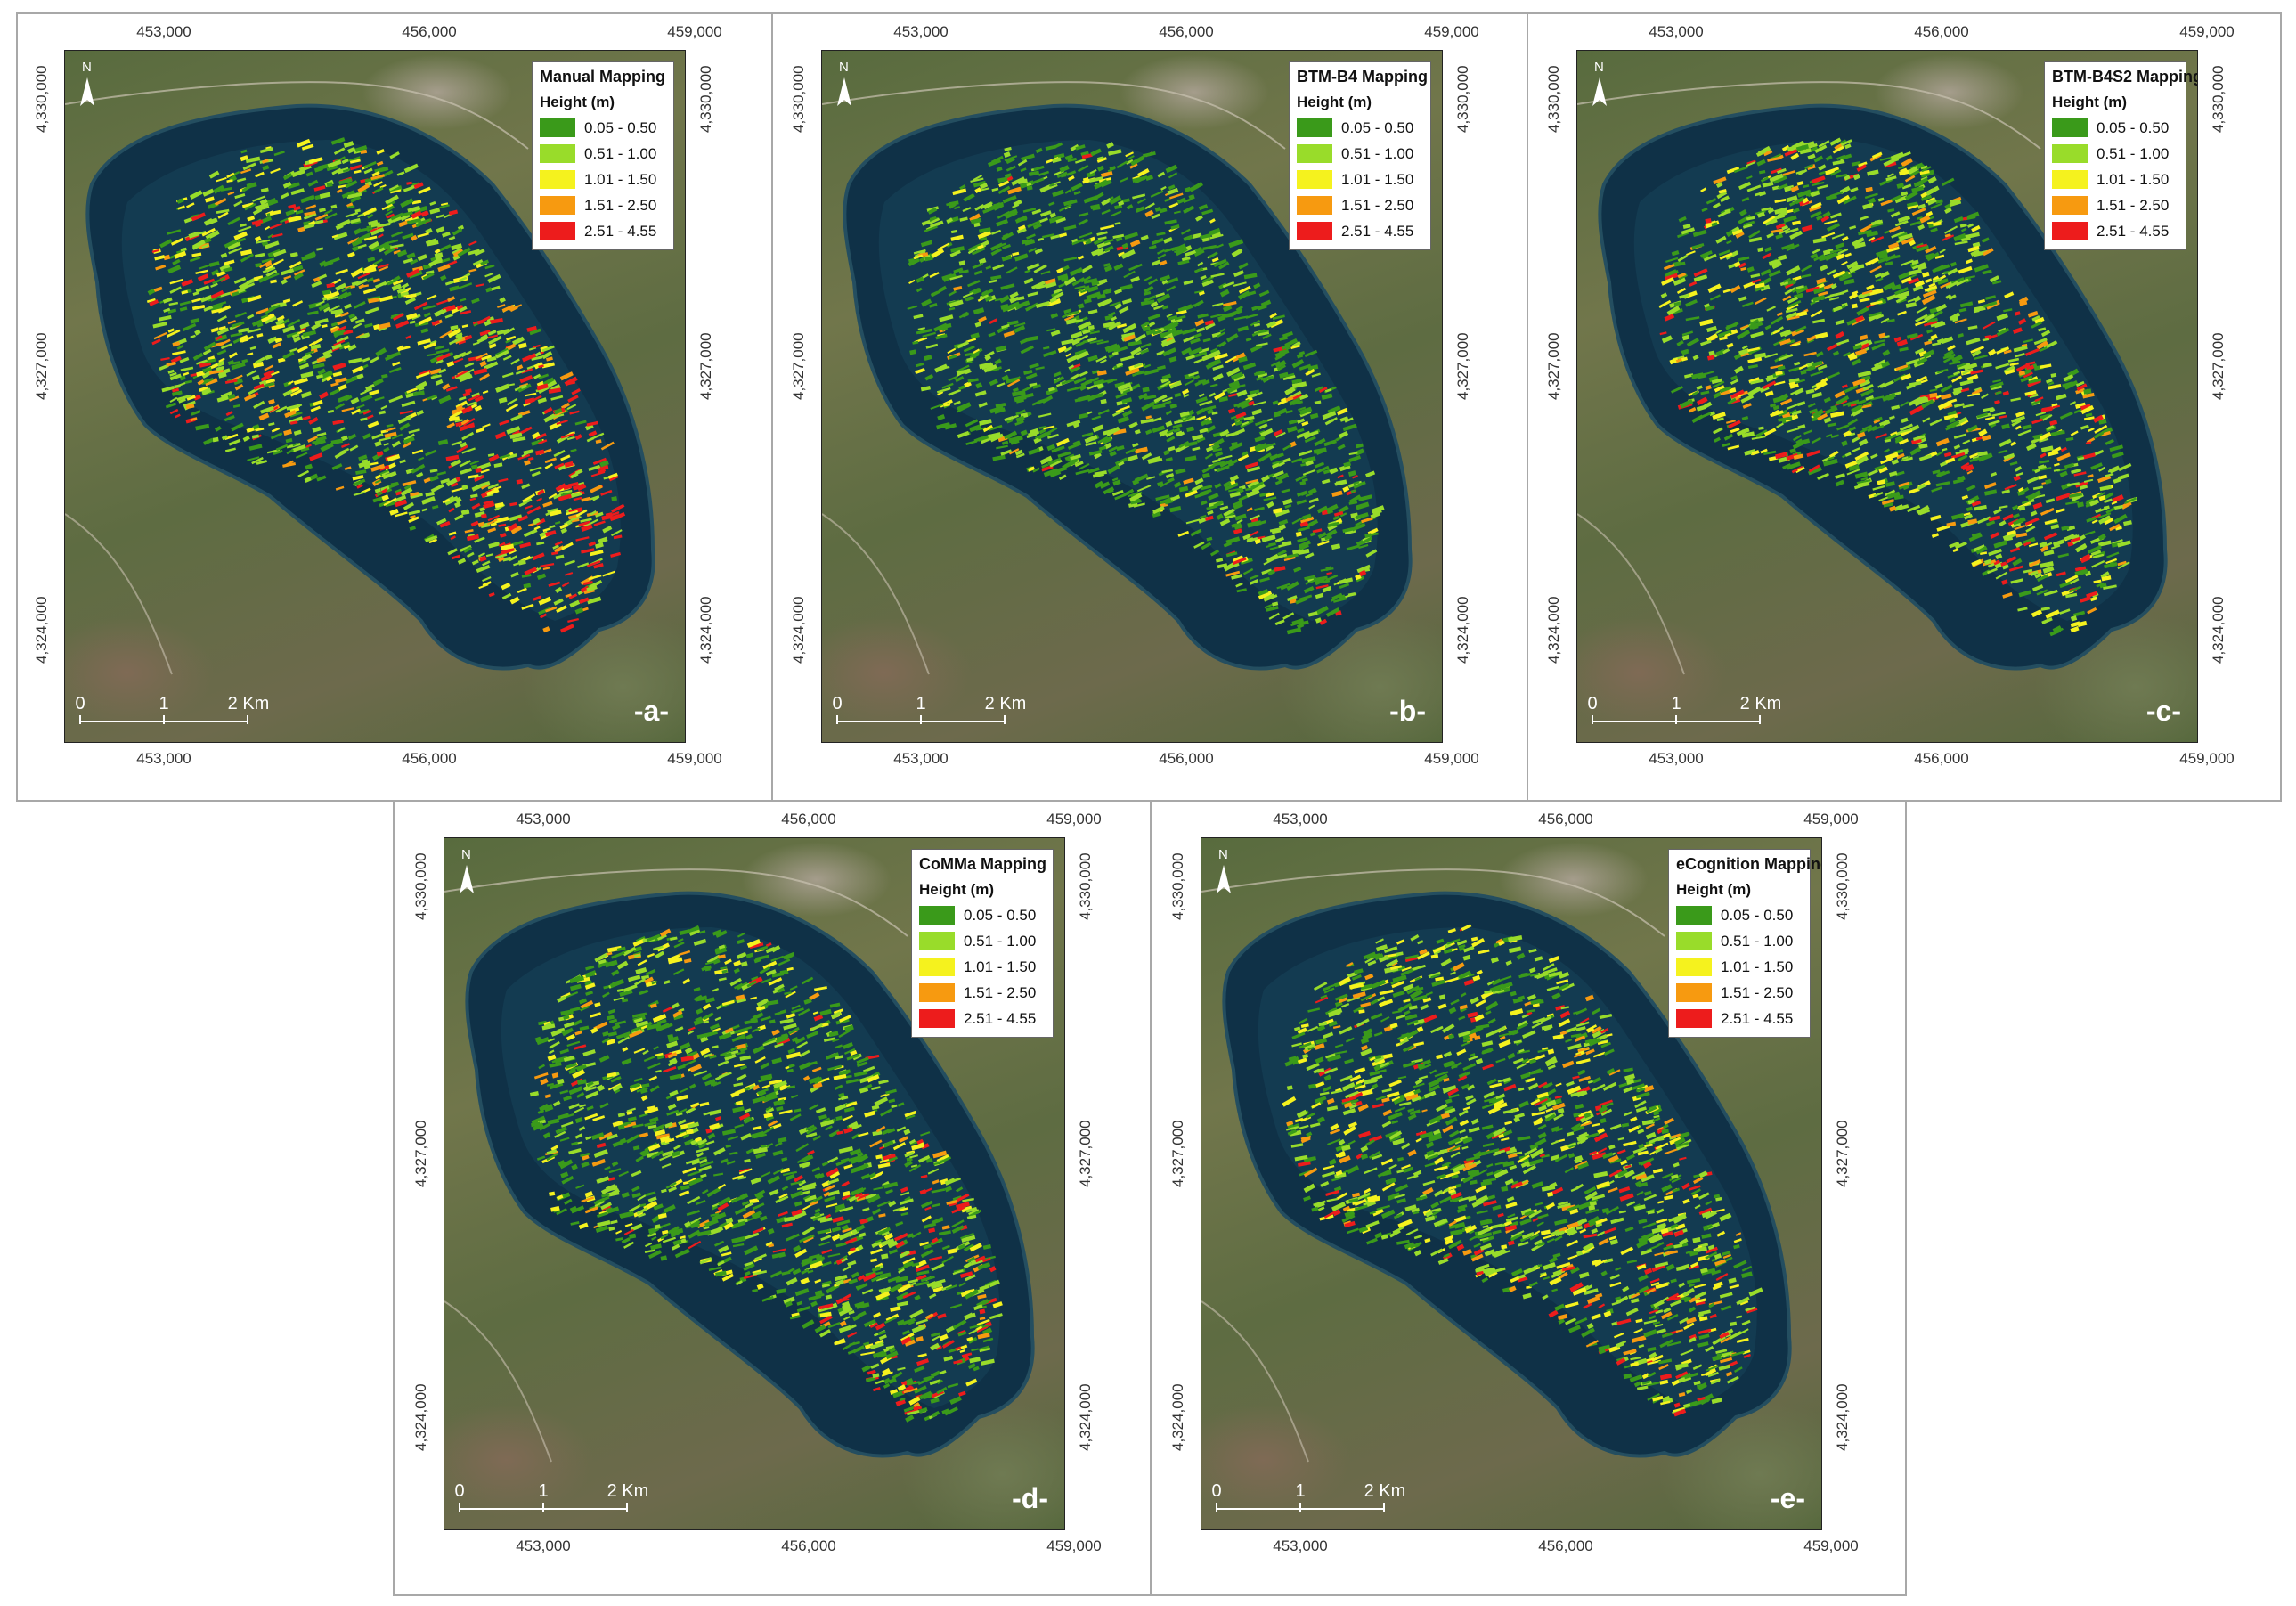 The width and height of the screenshot is (2296, 1606). Describe the element at coordinates (929, 712) in the screenshot. I see `scale-bar: 0 1 2 Km` at that location.